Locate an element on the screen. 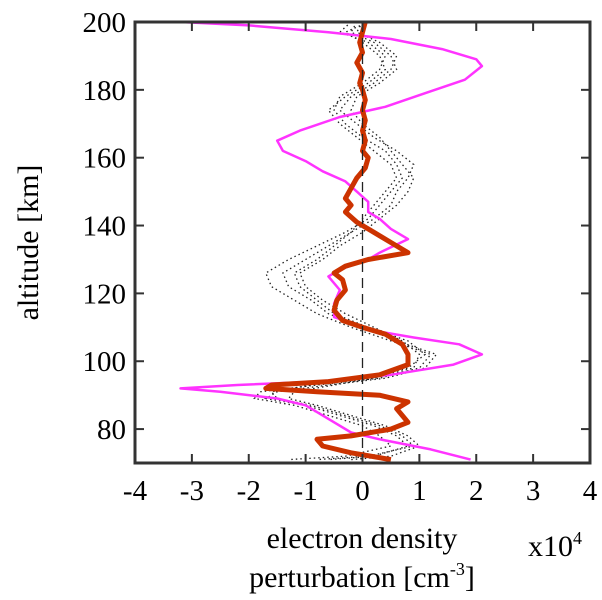  x-tick-label: 3 is located at coordinates (533, 491).